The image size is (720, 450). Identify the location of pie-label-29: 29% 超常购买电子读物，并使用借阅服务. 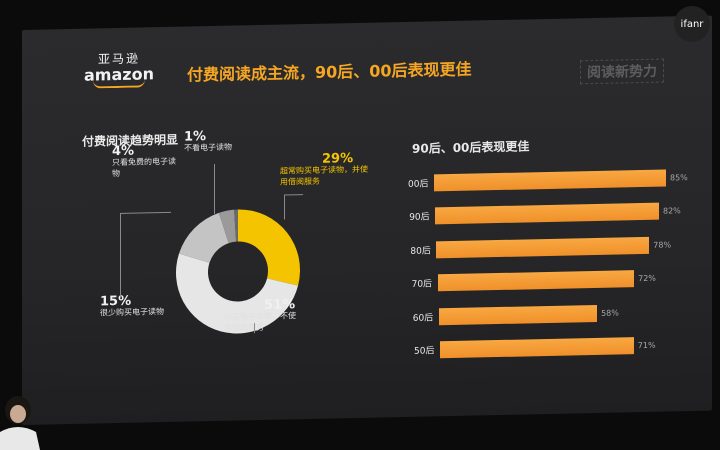
(327, 169).